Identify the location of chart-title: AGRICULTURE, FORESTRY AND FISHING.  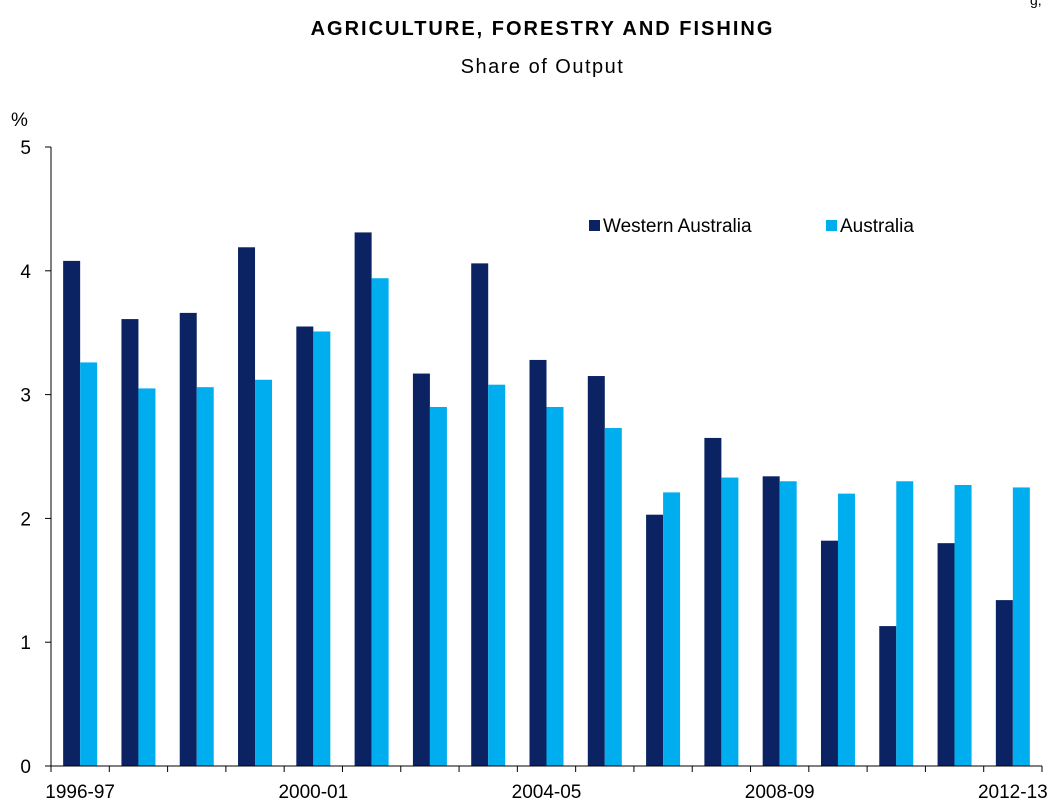
(542, 29).